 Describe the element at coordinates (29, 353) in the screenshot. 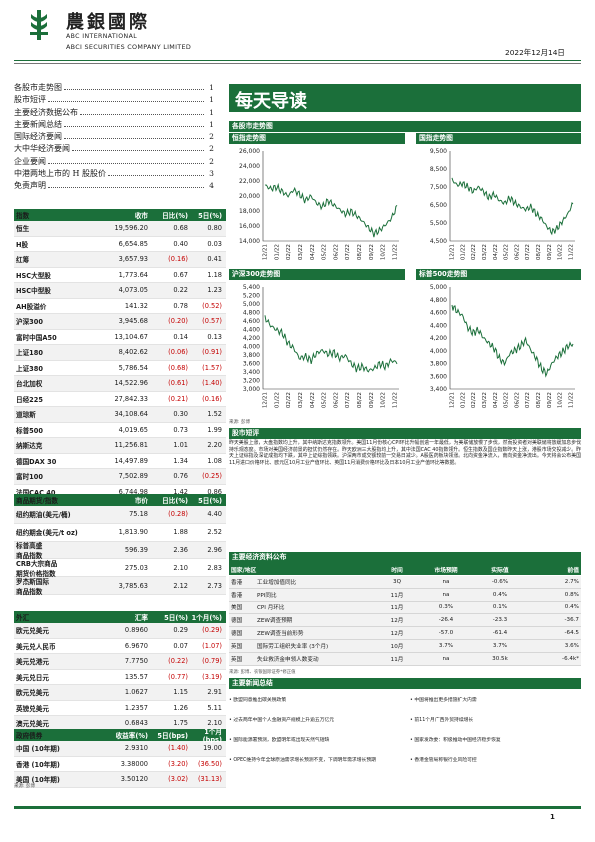

I see `table-cell: 上证180` at that location.